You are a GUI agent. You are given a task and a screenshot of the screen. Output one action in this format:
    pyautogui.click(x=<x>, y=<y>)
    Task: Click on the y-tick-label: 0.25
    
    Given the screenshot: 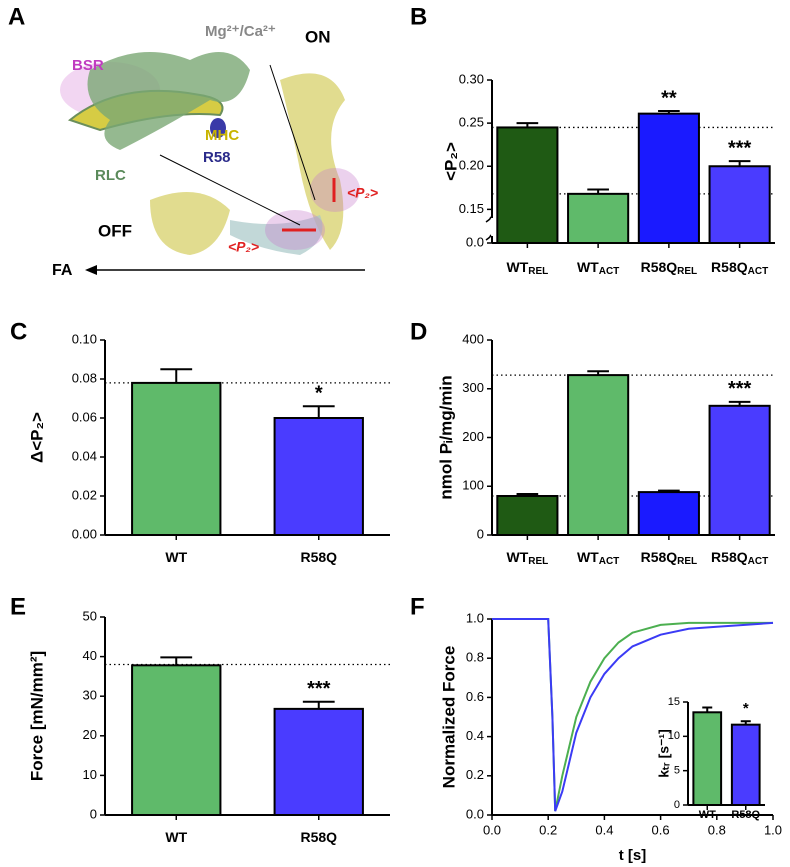 What is the action you would take?
    pyautogui.click(x=471, y=122)
    